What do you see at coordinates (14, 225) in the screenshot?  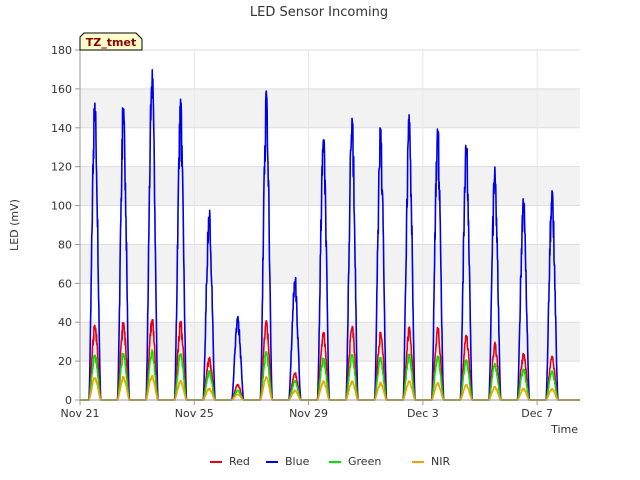 I see `y-axis-label: LED (mV)` at bounding box center [14, 225].